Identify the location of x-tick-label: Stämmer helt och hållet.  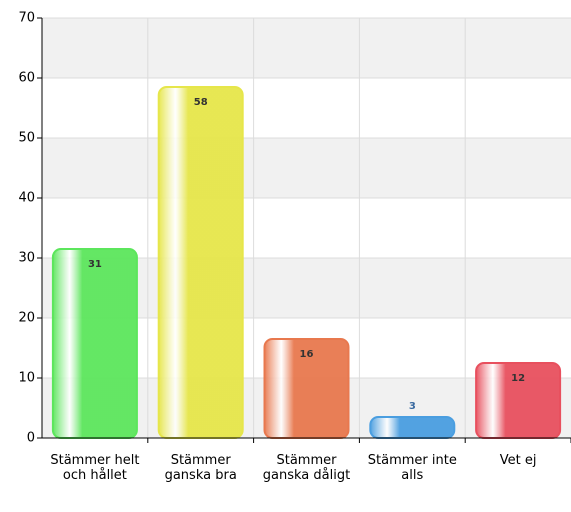
(95, 468).